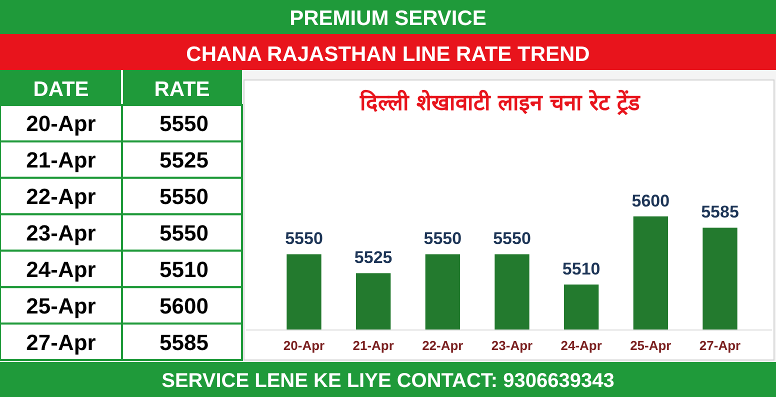 Image resolution: width=776 pixels, height=397 pixels. What do you see at coordinates (304, 345) in the screenshot?
I see `x-tick-label: 20-Apr` at bounding box center [304, 345].